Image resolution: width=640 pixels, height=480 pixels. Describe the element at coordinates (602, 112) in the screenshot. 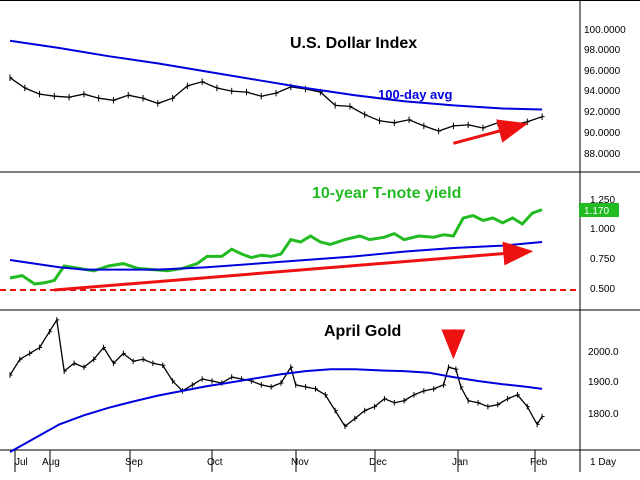

I see `y-tick-label: 92.0000` at that location.